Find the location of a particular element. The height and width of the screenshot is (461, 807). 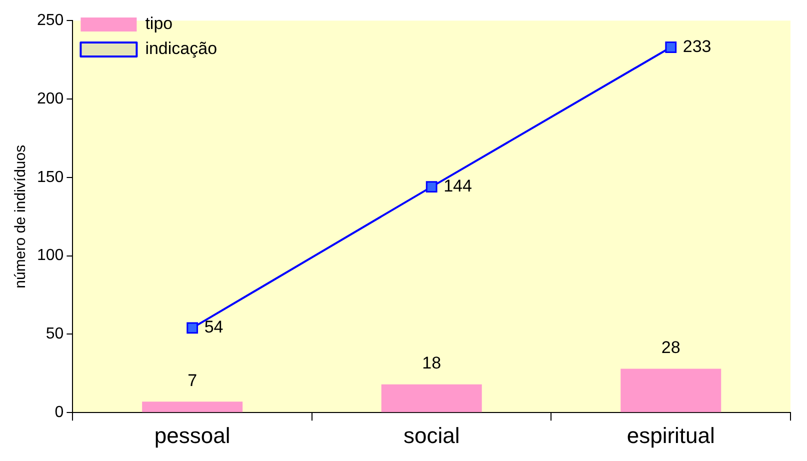

y-tick-label: 150 is located at coordinates (50, 177).